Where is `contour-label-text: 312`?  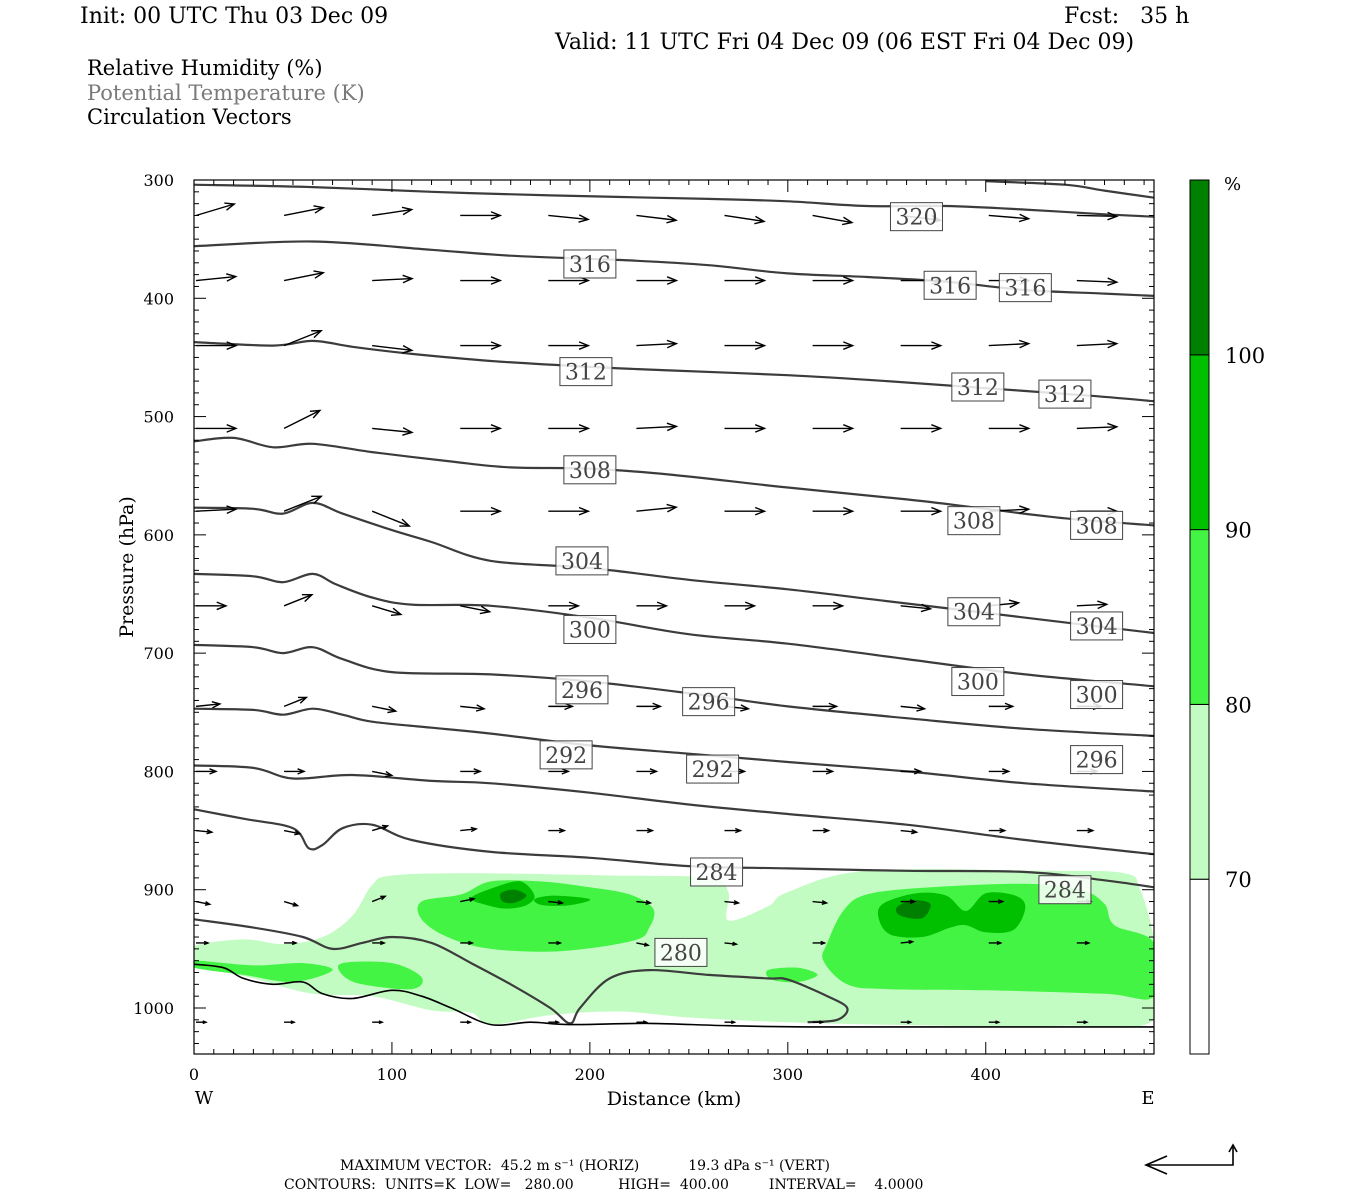 contour-label-text: 312 is located at coordinates (1065, 395).